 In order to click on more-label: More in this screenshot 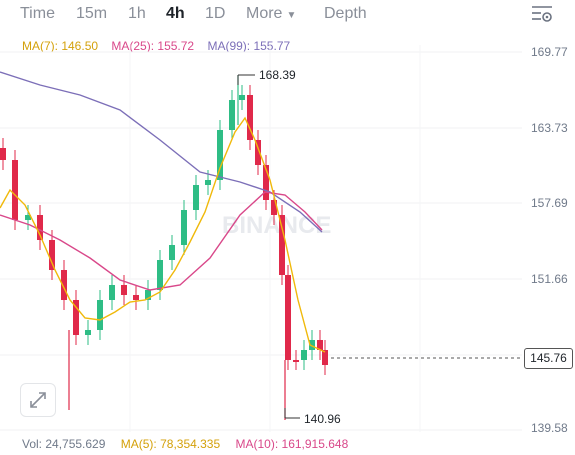, I will do `click(264, 13)`.